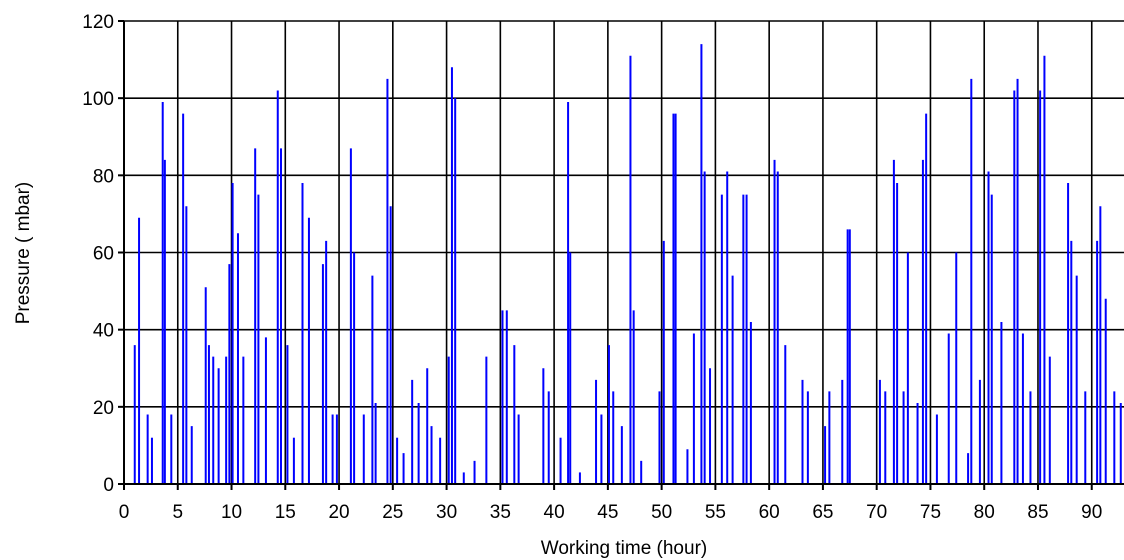 The image size is (1124, 560). What do you see at coordinates (769, 512) in the screenshot?
I see `x-tick-label: 60` at bounding box center [769, 512].